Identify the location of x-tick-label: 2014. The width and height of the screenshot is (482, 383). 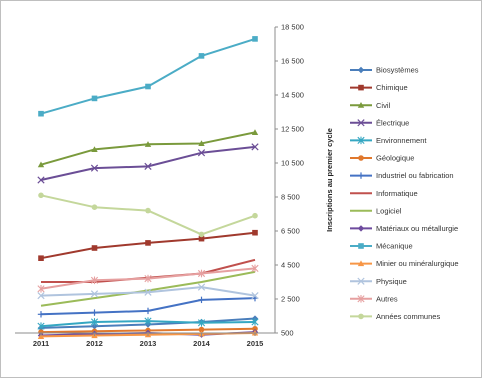
(202, 343).